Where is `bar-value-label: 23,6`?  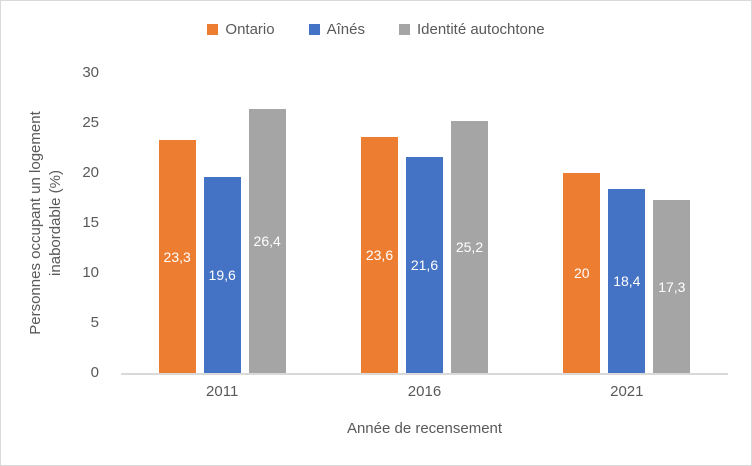
bar-value-label: 23,6 is located at coordinates (379, 255).